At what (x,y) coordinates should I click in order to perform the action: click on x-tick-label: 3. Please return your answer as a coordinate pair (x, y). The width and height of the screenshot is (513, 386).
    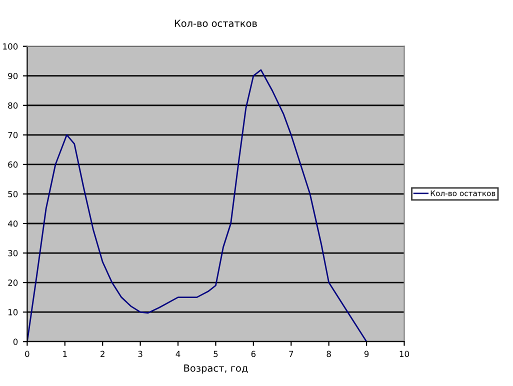
    Looking at the image, I should click on (140, 354).